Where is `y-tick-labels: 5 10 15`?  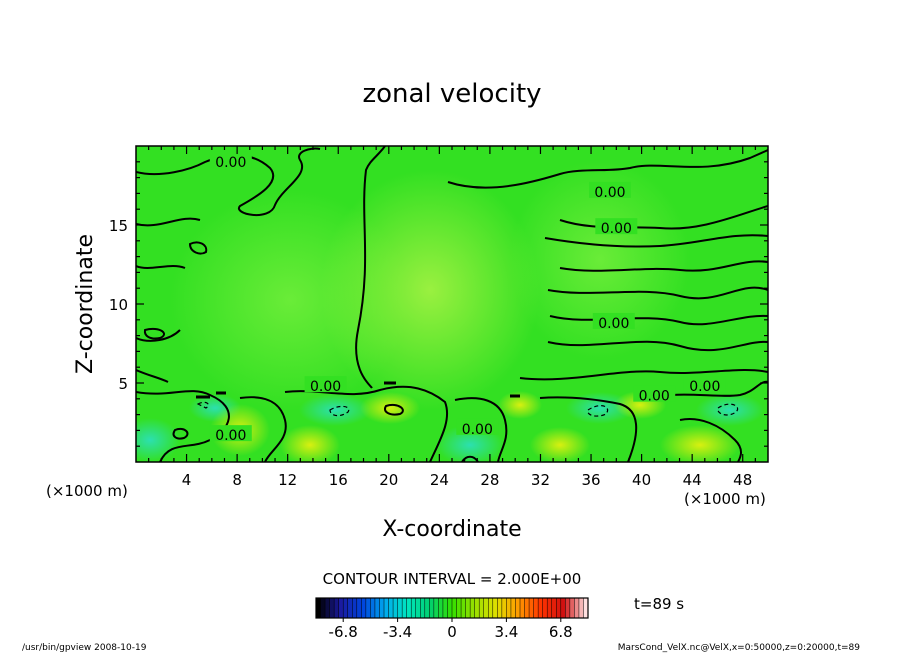
y-tick-labels: 5 10 15 is located at coordinates (118, 305).